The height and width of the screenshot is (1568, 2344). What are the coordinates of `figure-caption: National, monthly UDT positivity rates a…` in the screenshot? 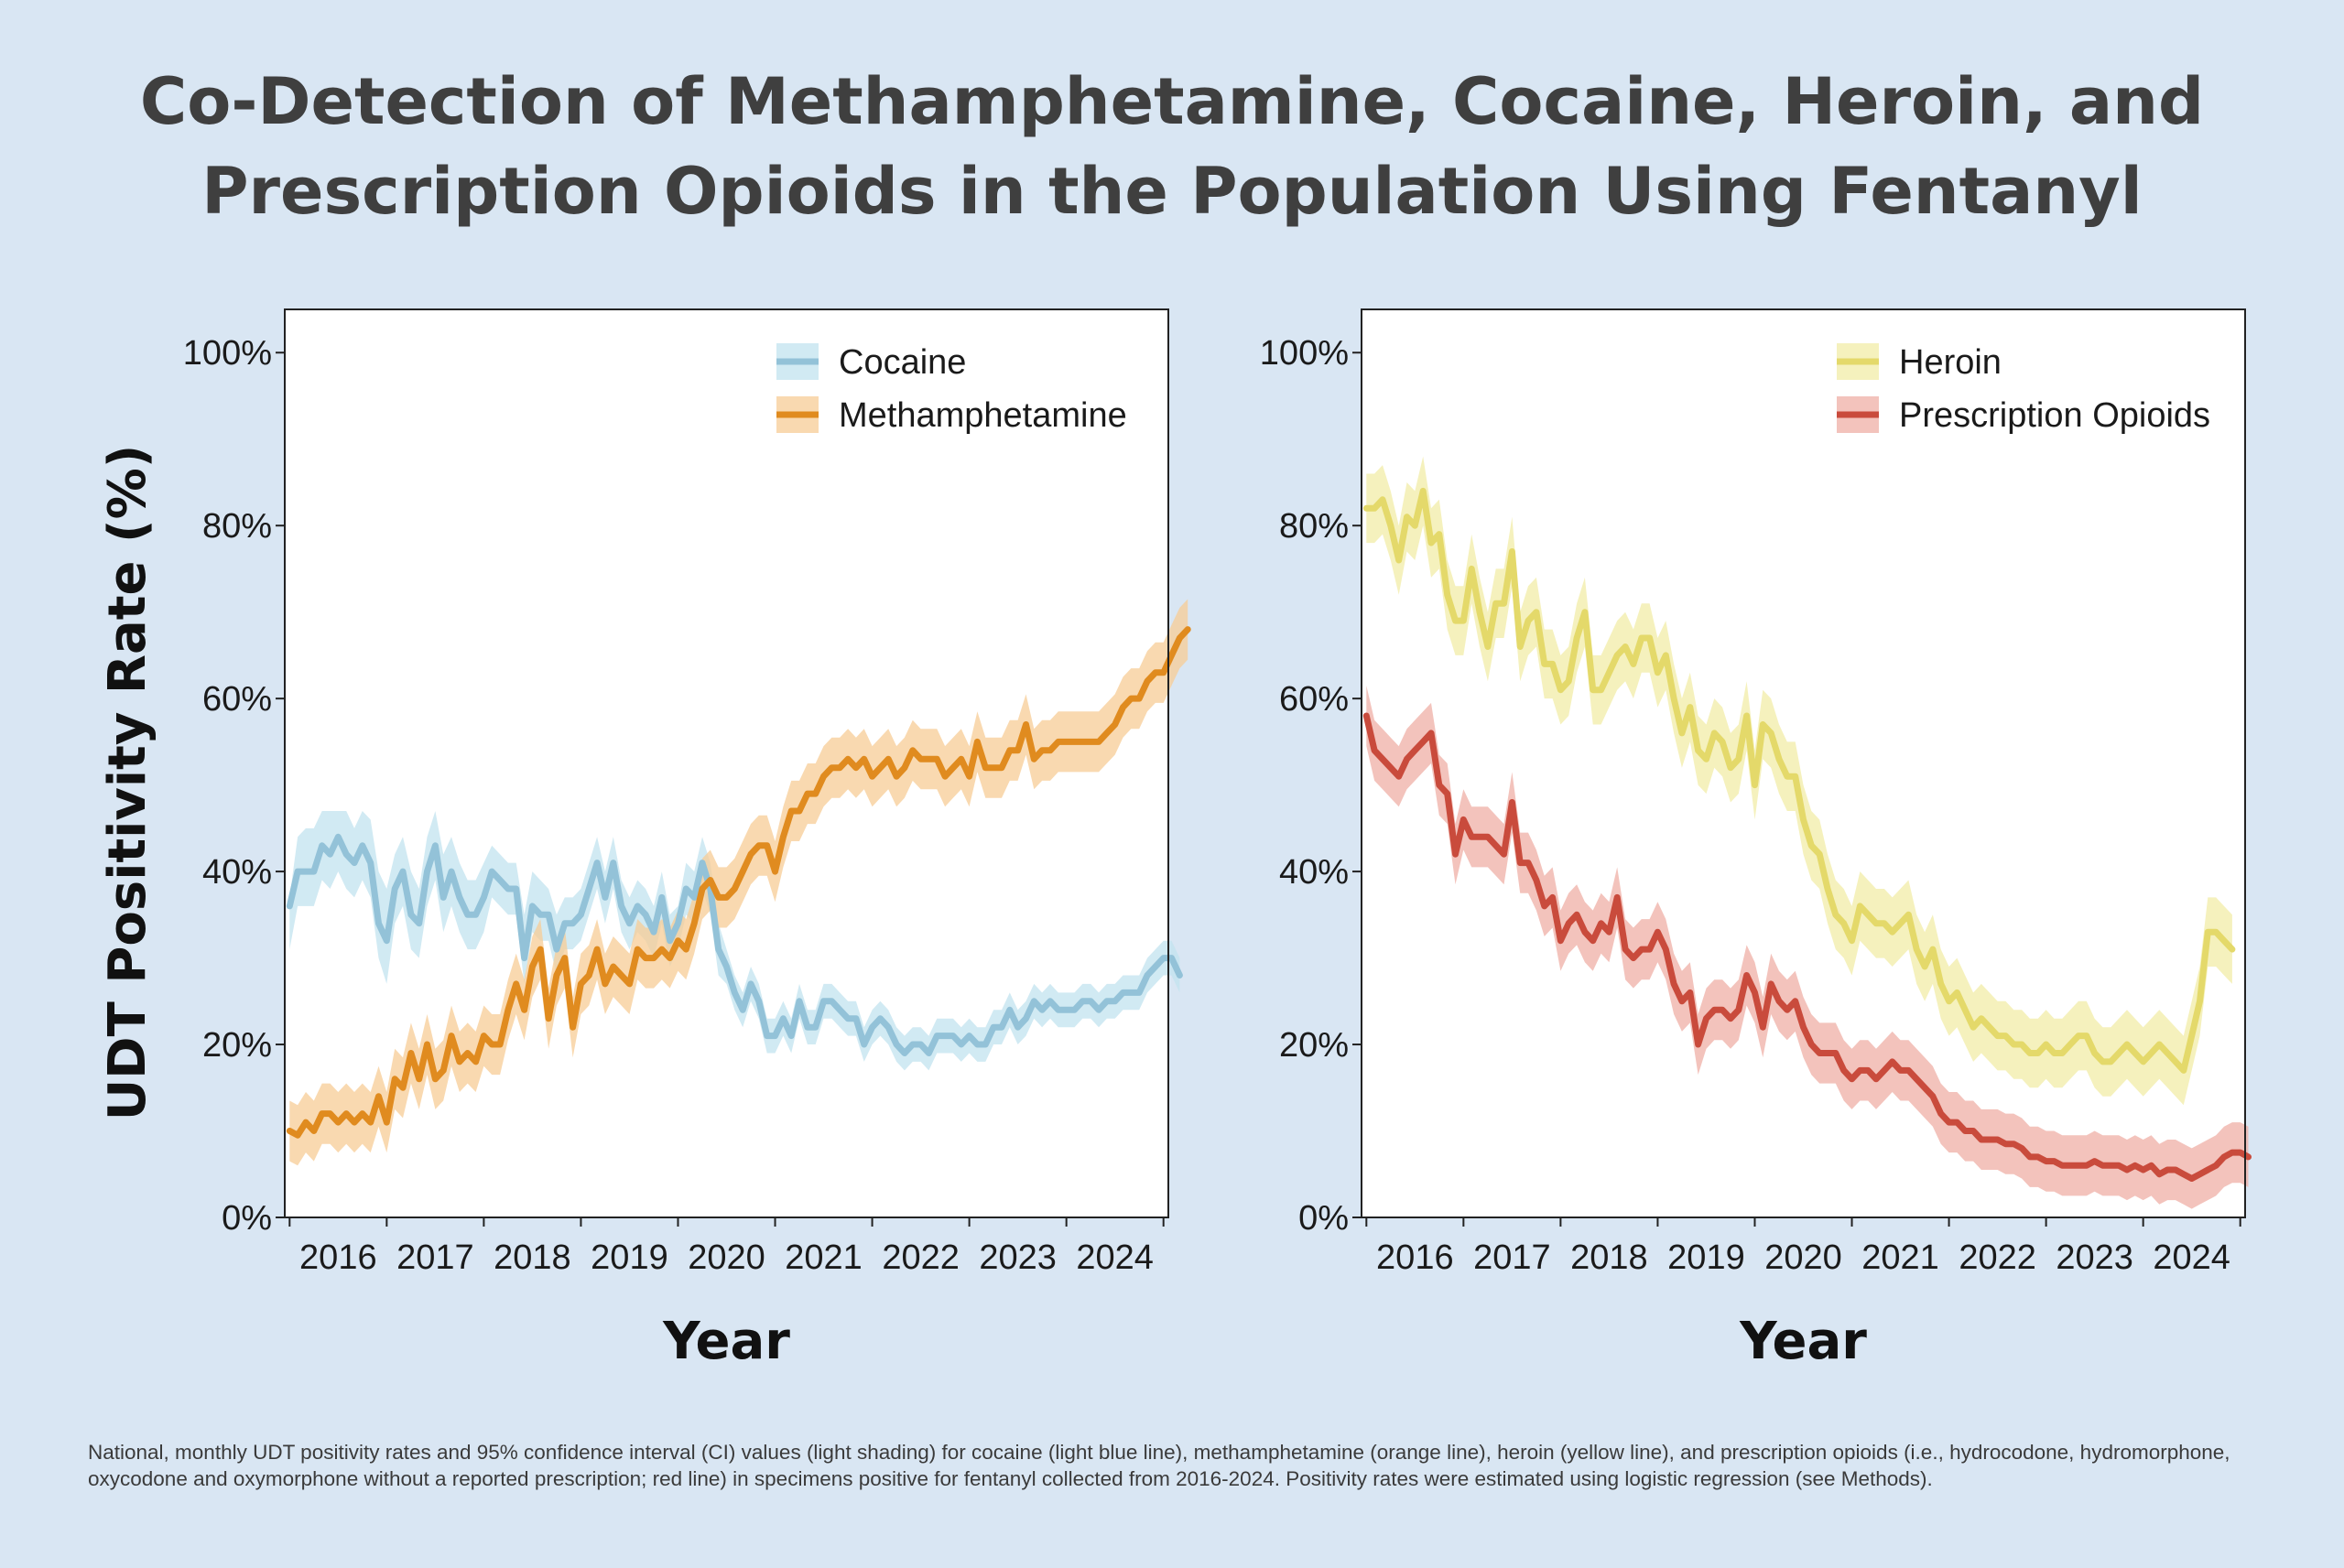 It's located at (1159, 1466).